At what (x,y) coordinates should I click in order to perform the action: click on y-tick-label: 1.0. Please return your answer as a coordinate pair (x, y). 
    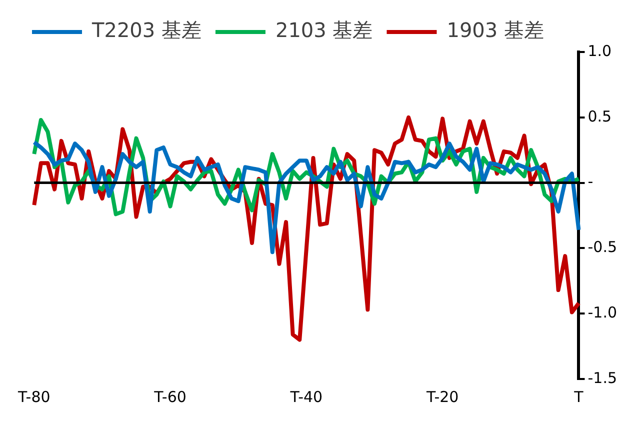
    Looking at the image, I should click on (600, 51).